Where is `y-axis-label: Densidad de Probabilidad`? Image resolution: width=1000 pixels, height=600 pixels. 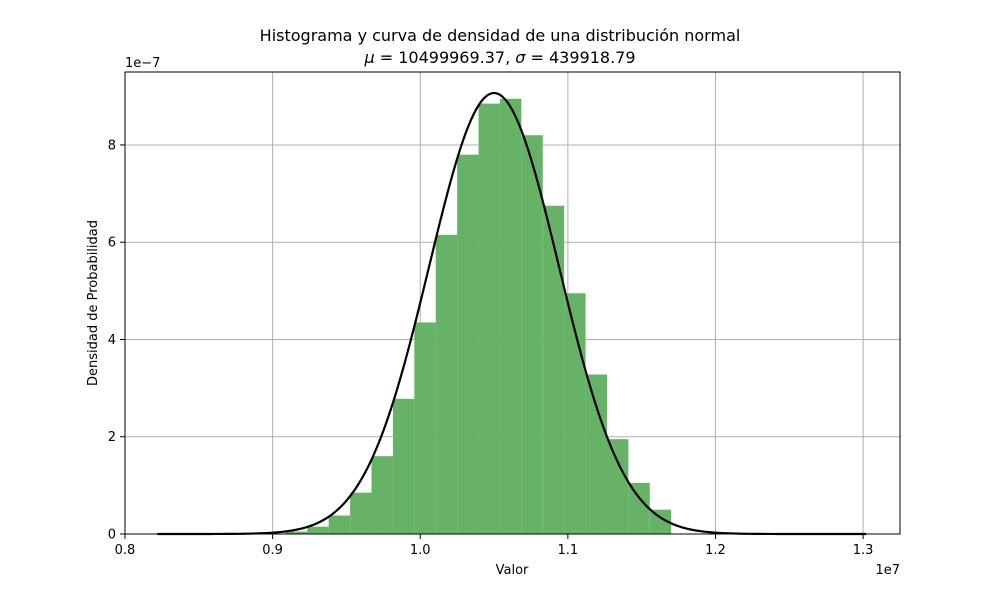
y-axis-label: Densidad de Probabilidad is located at coordinates (93, 303).